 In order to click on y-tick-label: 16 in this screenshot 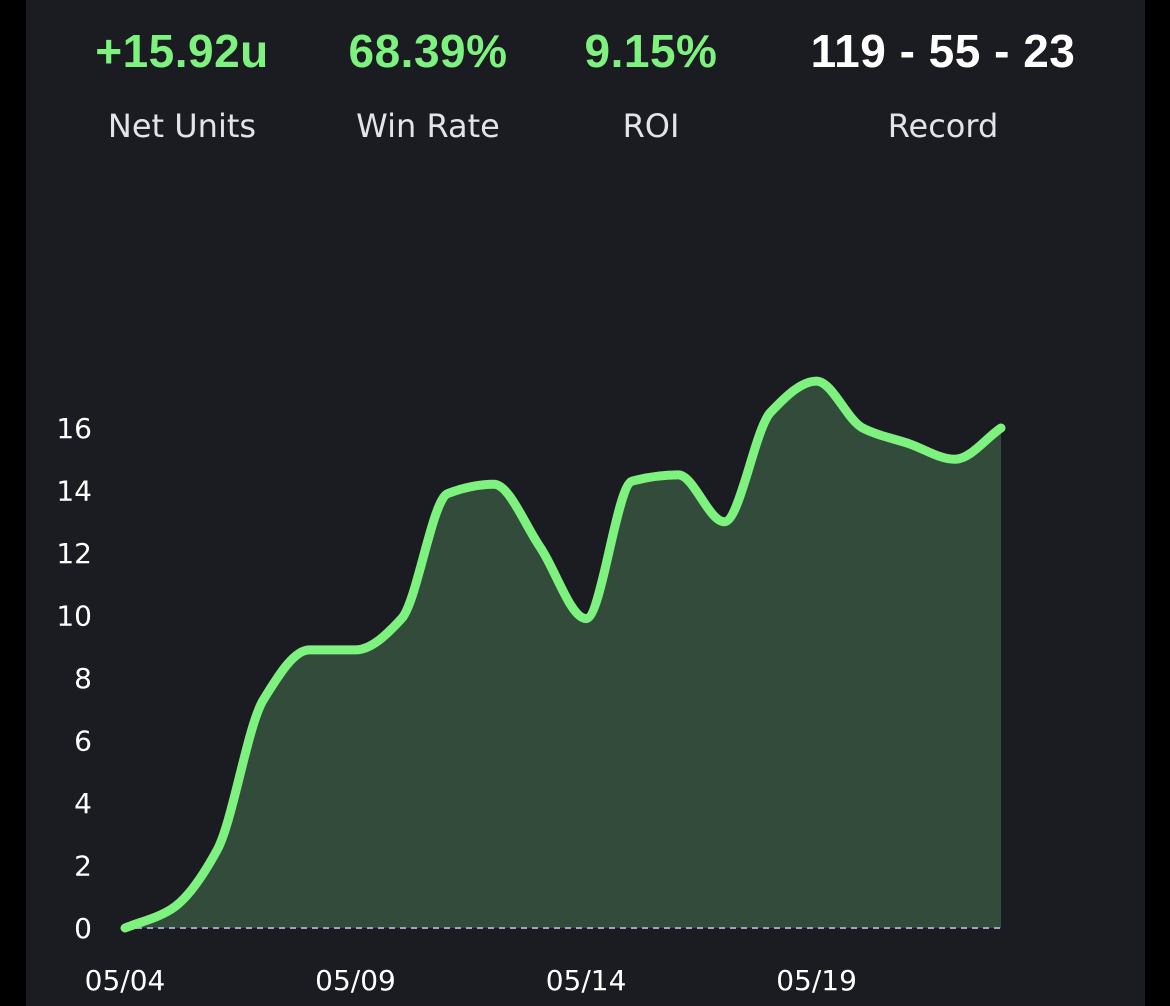, I will do `click(74, 428)`.